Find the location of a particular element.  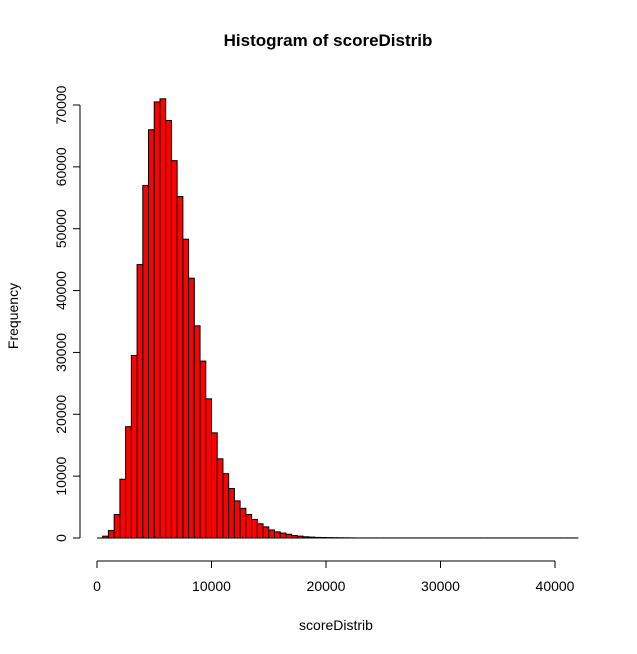

y-tick-label: 10000 is located at coordinates (61, 475).